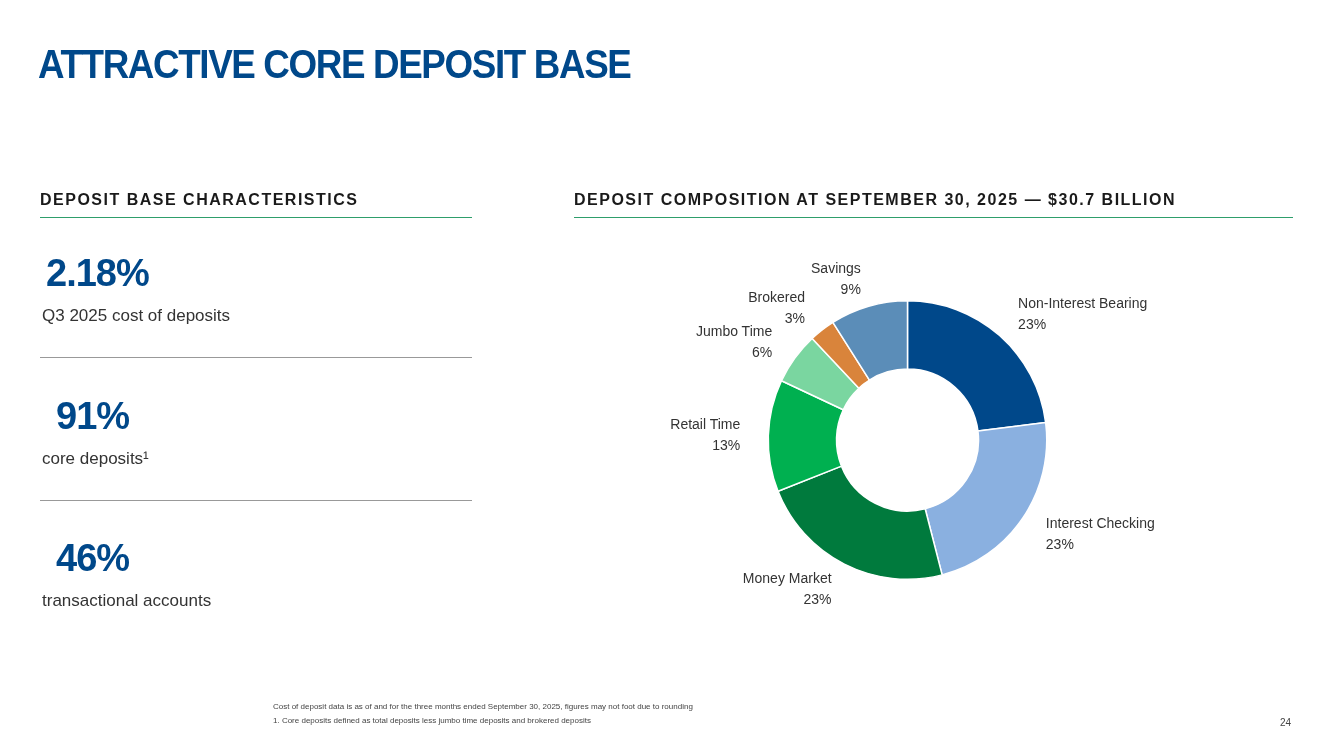 This screenshot has width=1333, height=749. Describe the element at coordinates (836, 268) in the screenshot. I see `slice-label: Savings` at that location.